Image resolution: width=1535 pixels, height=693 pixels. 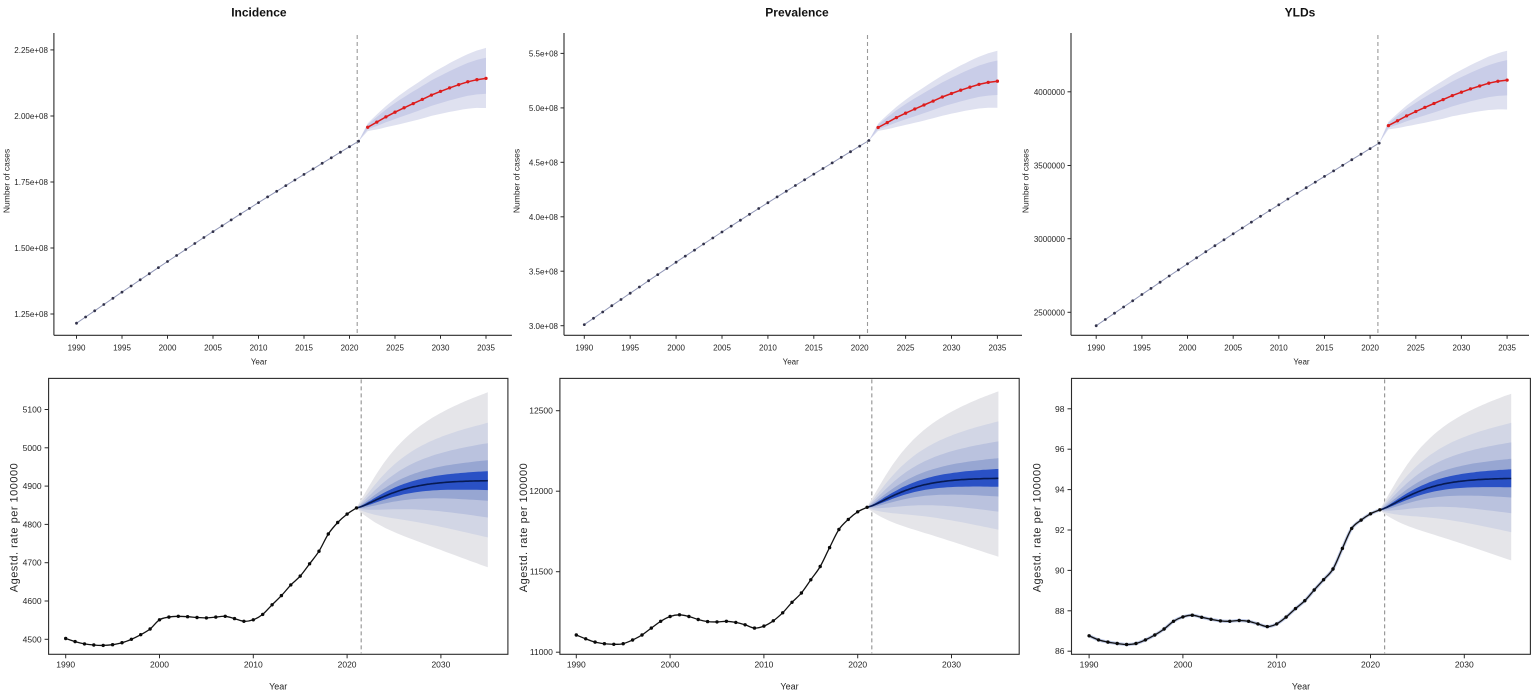 What do you see at coordinates (544, 54) in the screenshot?
I see `svg-text: 5.5e+08` at bounding box center [544, 54].